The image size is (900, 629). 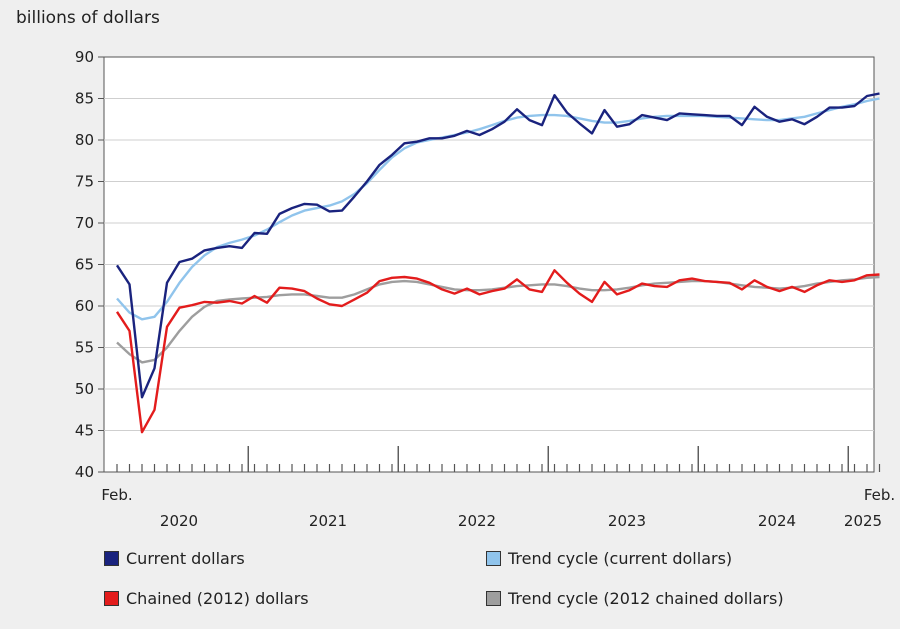 I want to click on legend-item-trend-chained: Trend cycle (2012 chained dollars), so click(x=635, y=598).